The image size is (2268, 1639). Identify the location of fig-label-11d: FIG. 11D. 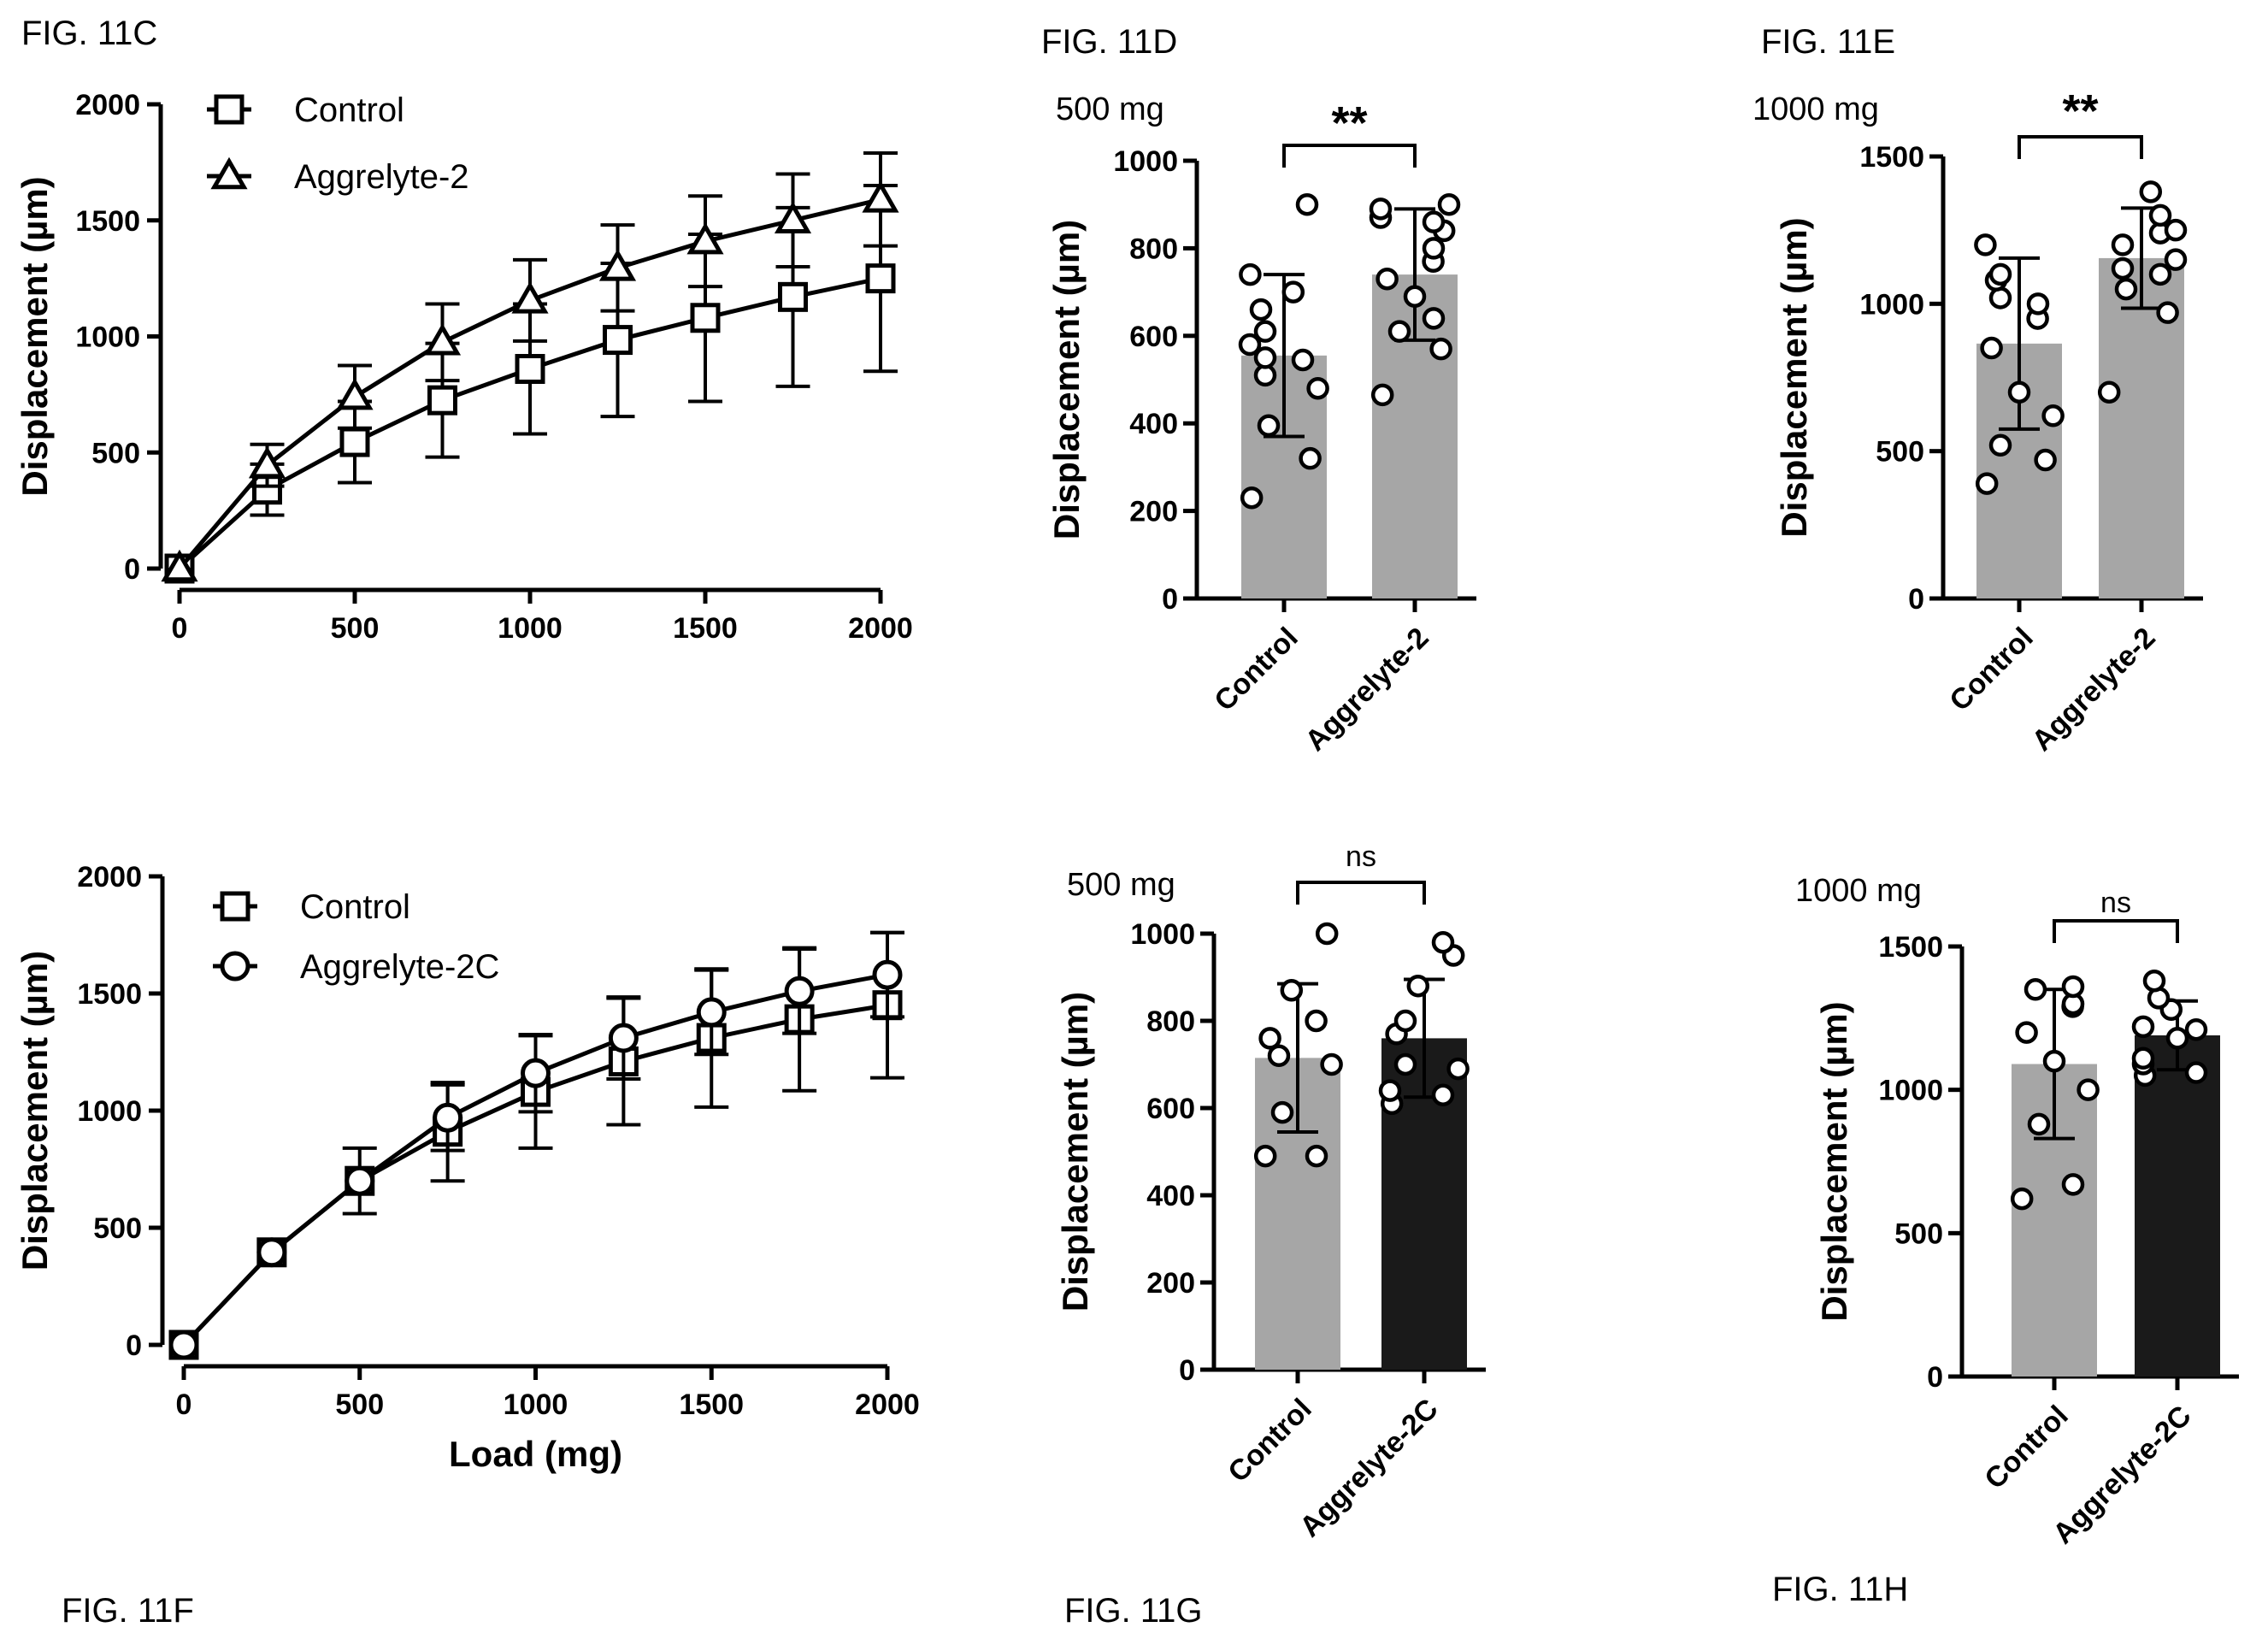
(1109, 42).